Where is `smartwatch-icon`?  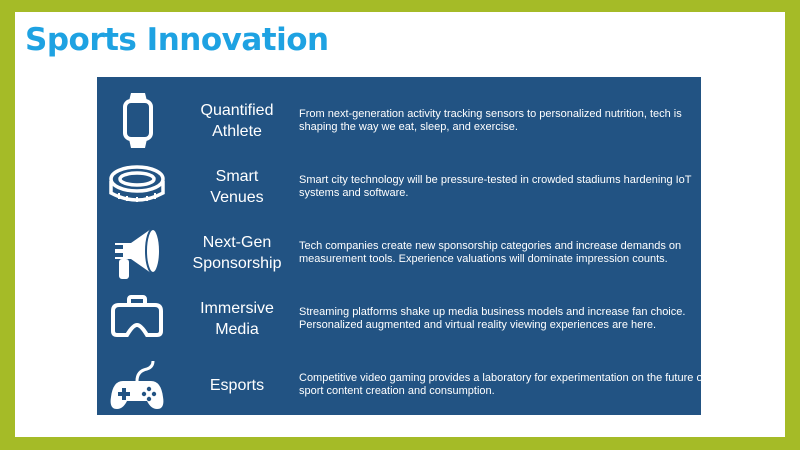 smartwatch-icon is located at coordinates (138, 120).